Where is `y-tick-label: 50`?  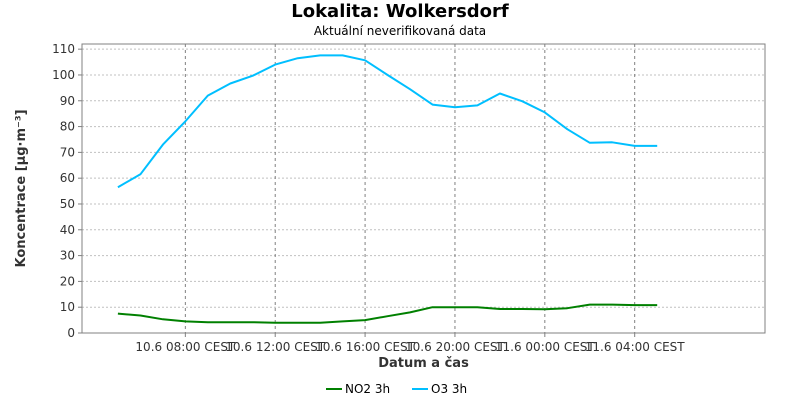
y-tick-label: 50 is located at coordinates (67, 204).